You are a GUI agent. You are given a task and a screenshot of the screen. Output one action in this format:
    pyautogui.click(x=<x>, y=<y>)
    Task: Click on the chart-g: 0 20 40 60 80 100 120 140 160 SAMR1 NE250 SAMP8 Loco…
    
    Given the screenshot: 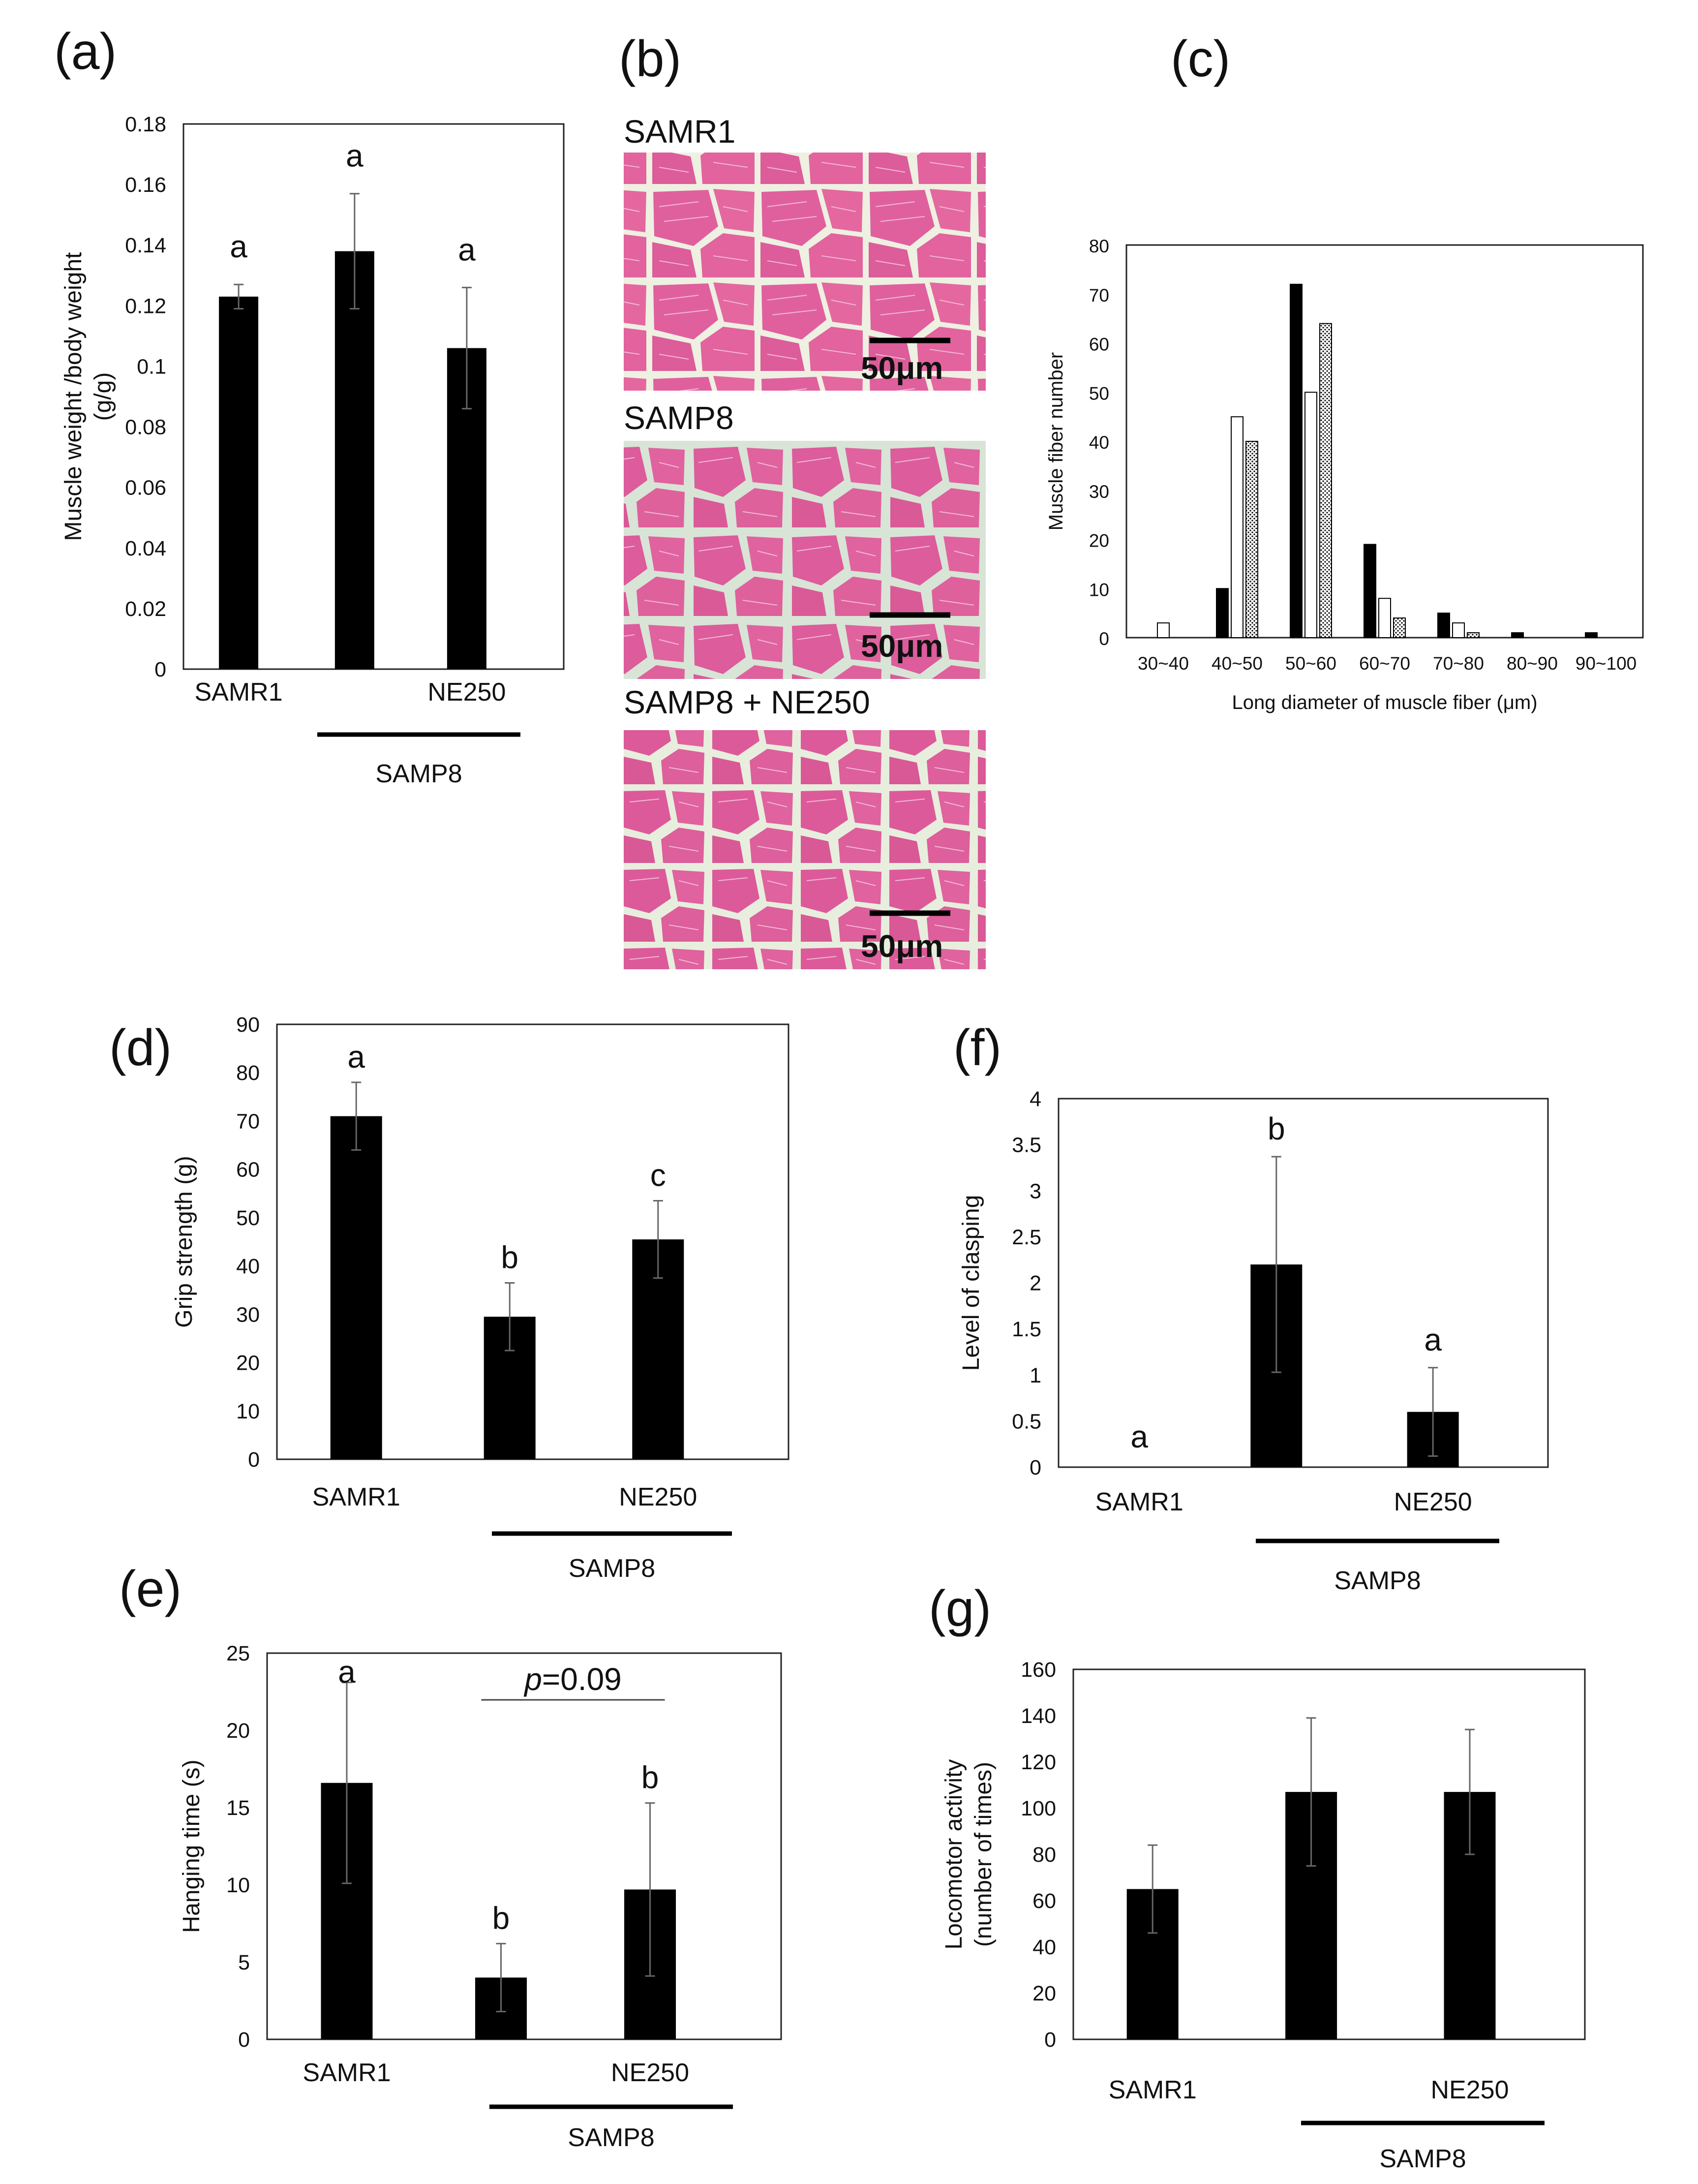 What is the action you would take?
    pyautogui.click(x=1263, y=1915)
    